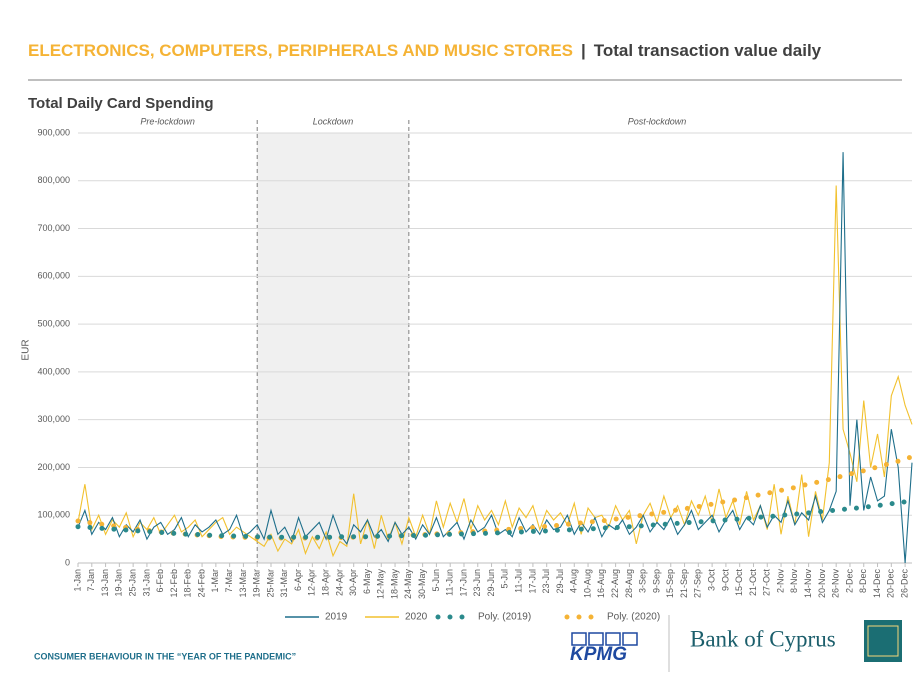 The height and width of the screenshot is (683, 922). I want to click on x-tick-label: 7-Mar, so click(229, 581).